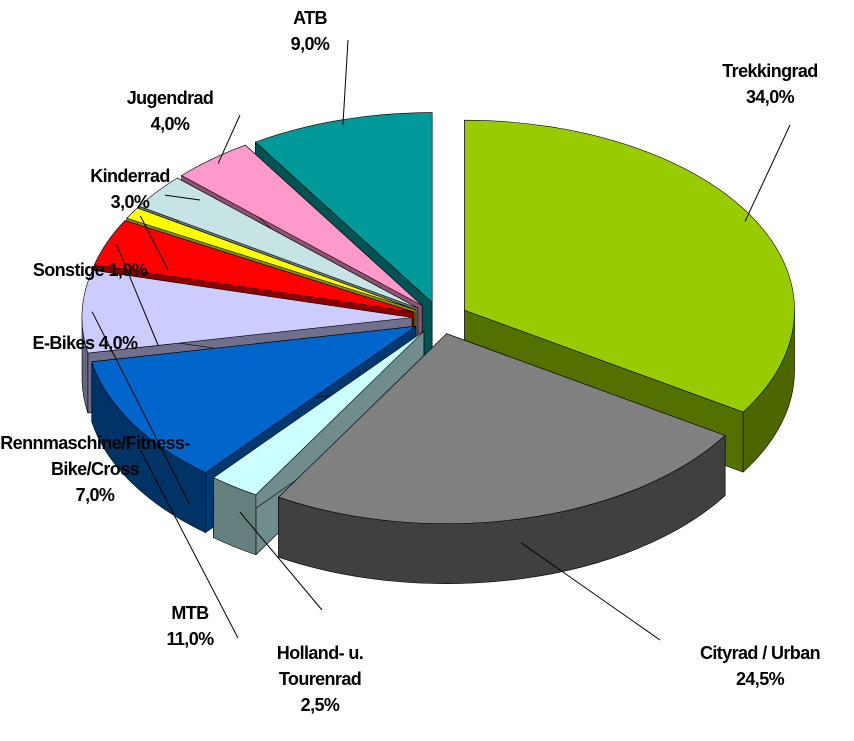  What do you see at coordinates (130, 202) in the screenshot?
I see `value-label: 3,0%` at bounding box center [130, 202].